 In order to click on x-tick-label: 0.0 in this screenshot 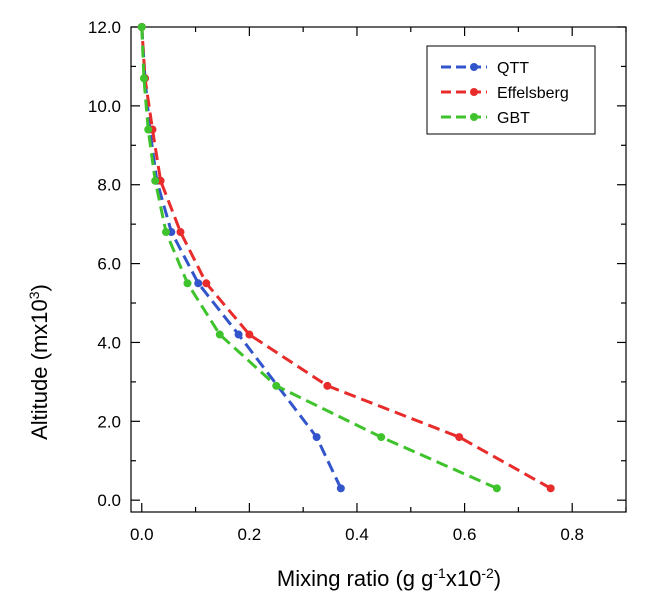, I will do `click(142, 534)`.